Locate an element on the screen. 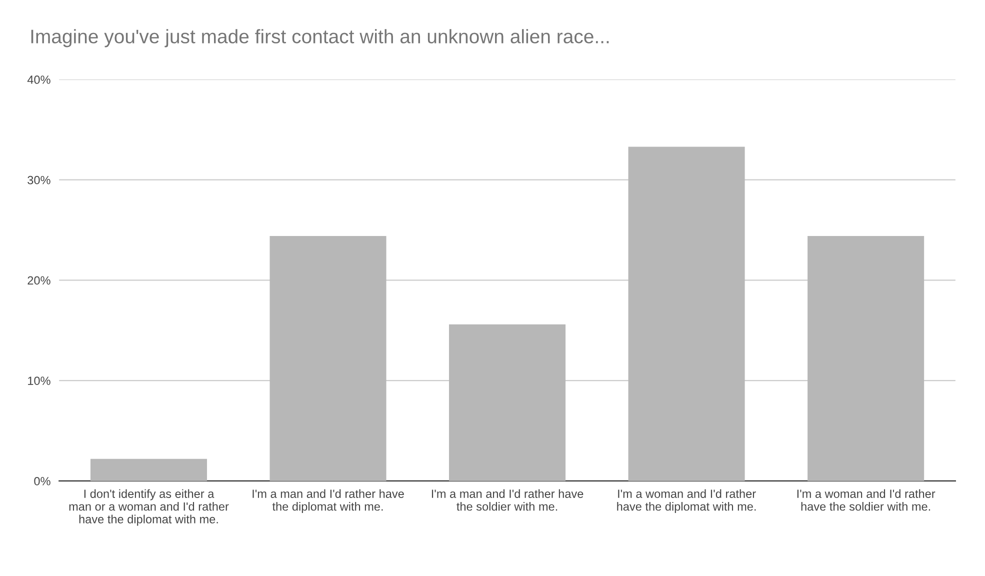 This screenshot has width=985, height=576. x-tick-label: I'm a man and I'd rather have the diplomat with me. is located at coordinates (328, 501).